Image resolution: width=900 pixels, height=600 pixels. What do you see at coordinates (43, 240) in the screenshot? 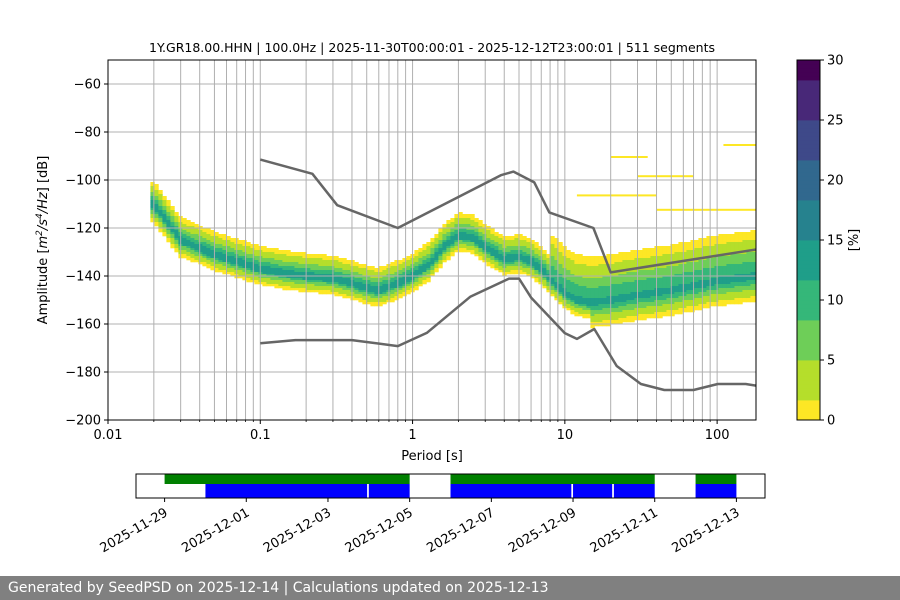
I see `y-axis-label: Amplitude [m2/s4/Hz] [dB]` at bounding box center [43, 240].